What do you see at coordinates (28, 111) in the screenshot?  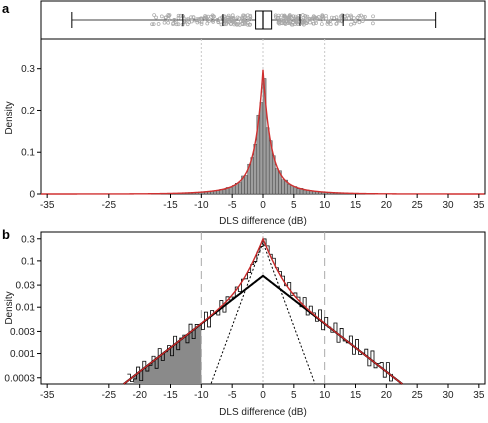 I see `y-tick-label: 0.2` at bounding box center [28, 111].